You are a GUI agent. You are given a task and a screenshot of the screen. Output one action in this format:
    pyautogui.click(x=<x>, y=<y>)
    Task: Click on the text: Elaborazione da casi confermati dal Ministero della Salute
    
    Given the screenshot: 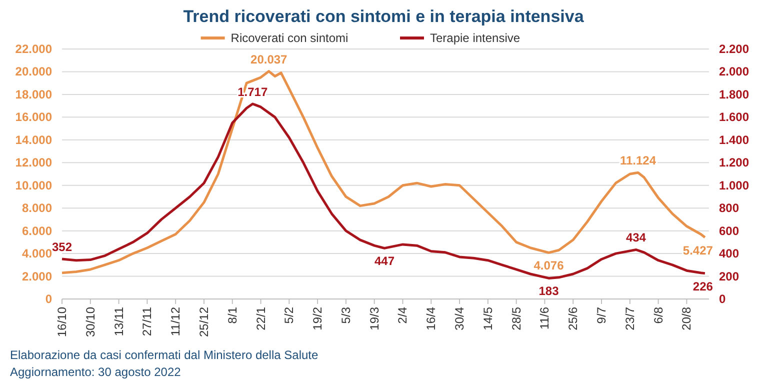 What is the action you would take?
    pyautogui.click(x=164, y=355)
    